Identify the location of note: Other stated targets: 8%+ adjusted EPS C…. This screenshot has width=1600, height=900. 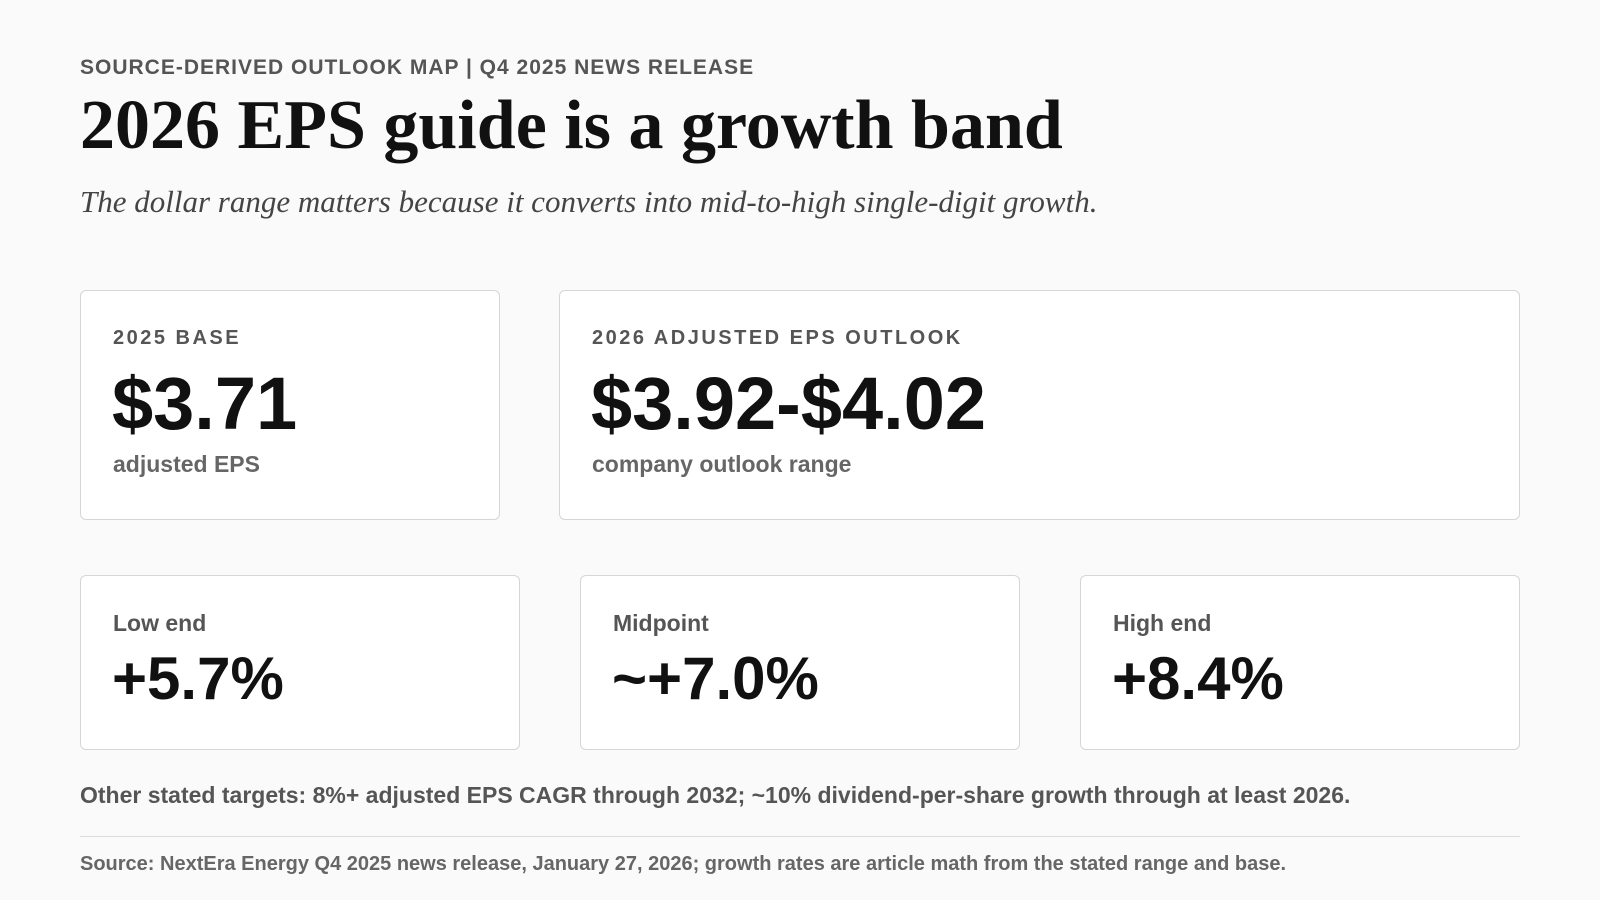
(715, 795).